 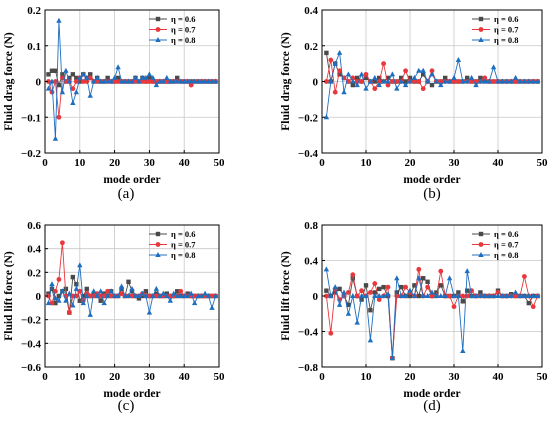 What do you see at coordinates (431, 180) in the screenshot?
I see `x-axis-label: mode order` at bounding box center [431, 180].